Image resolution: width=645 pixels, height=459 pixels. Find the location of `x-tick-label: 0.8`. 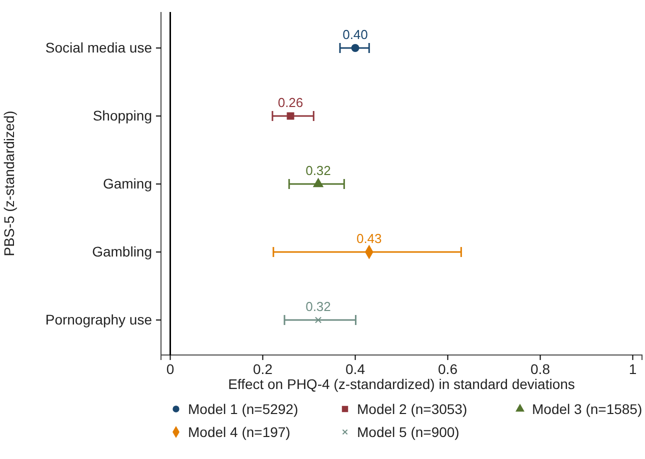

x-tick-label: 0.8 is located at coordinates (540, 368).